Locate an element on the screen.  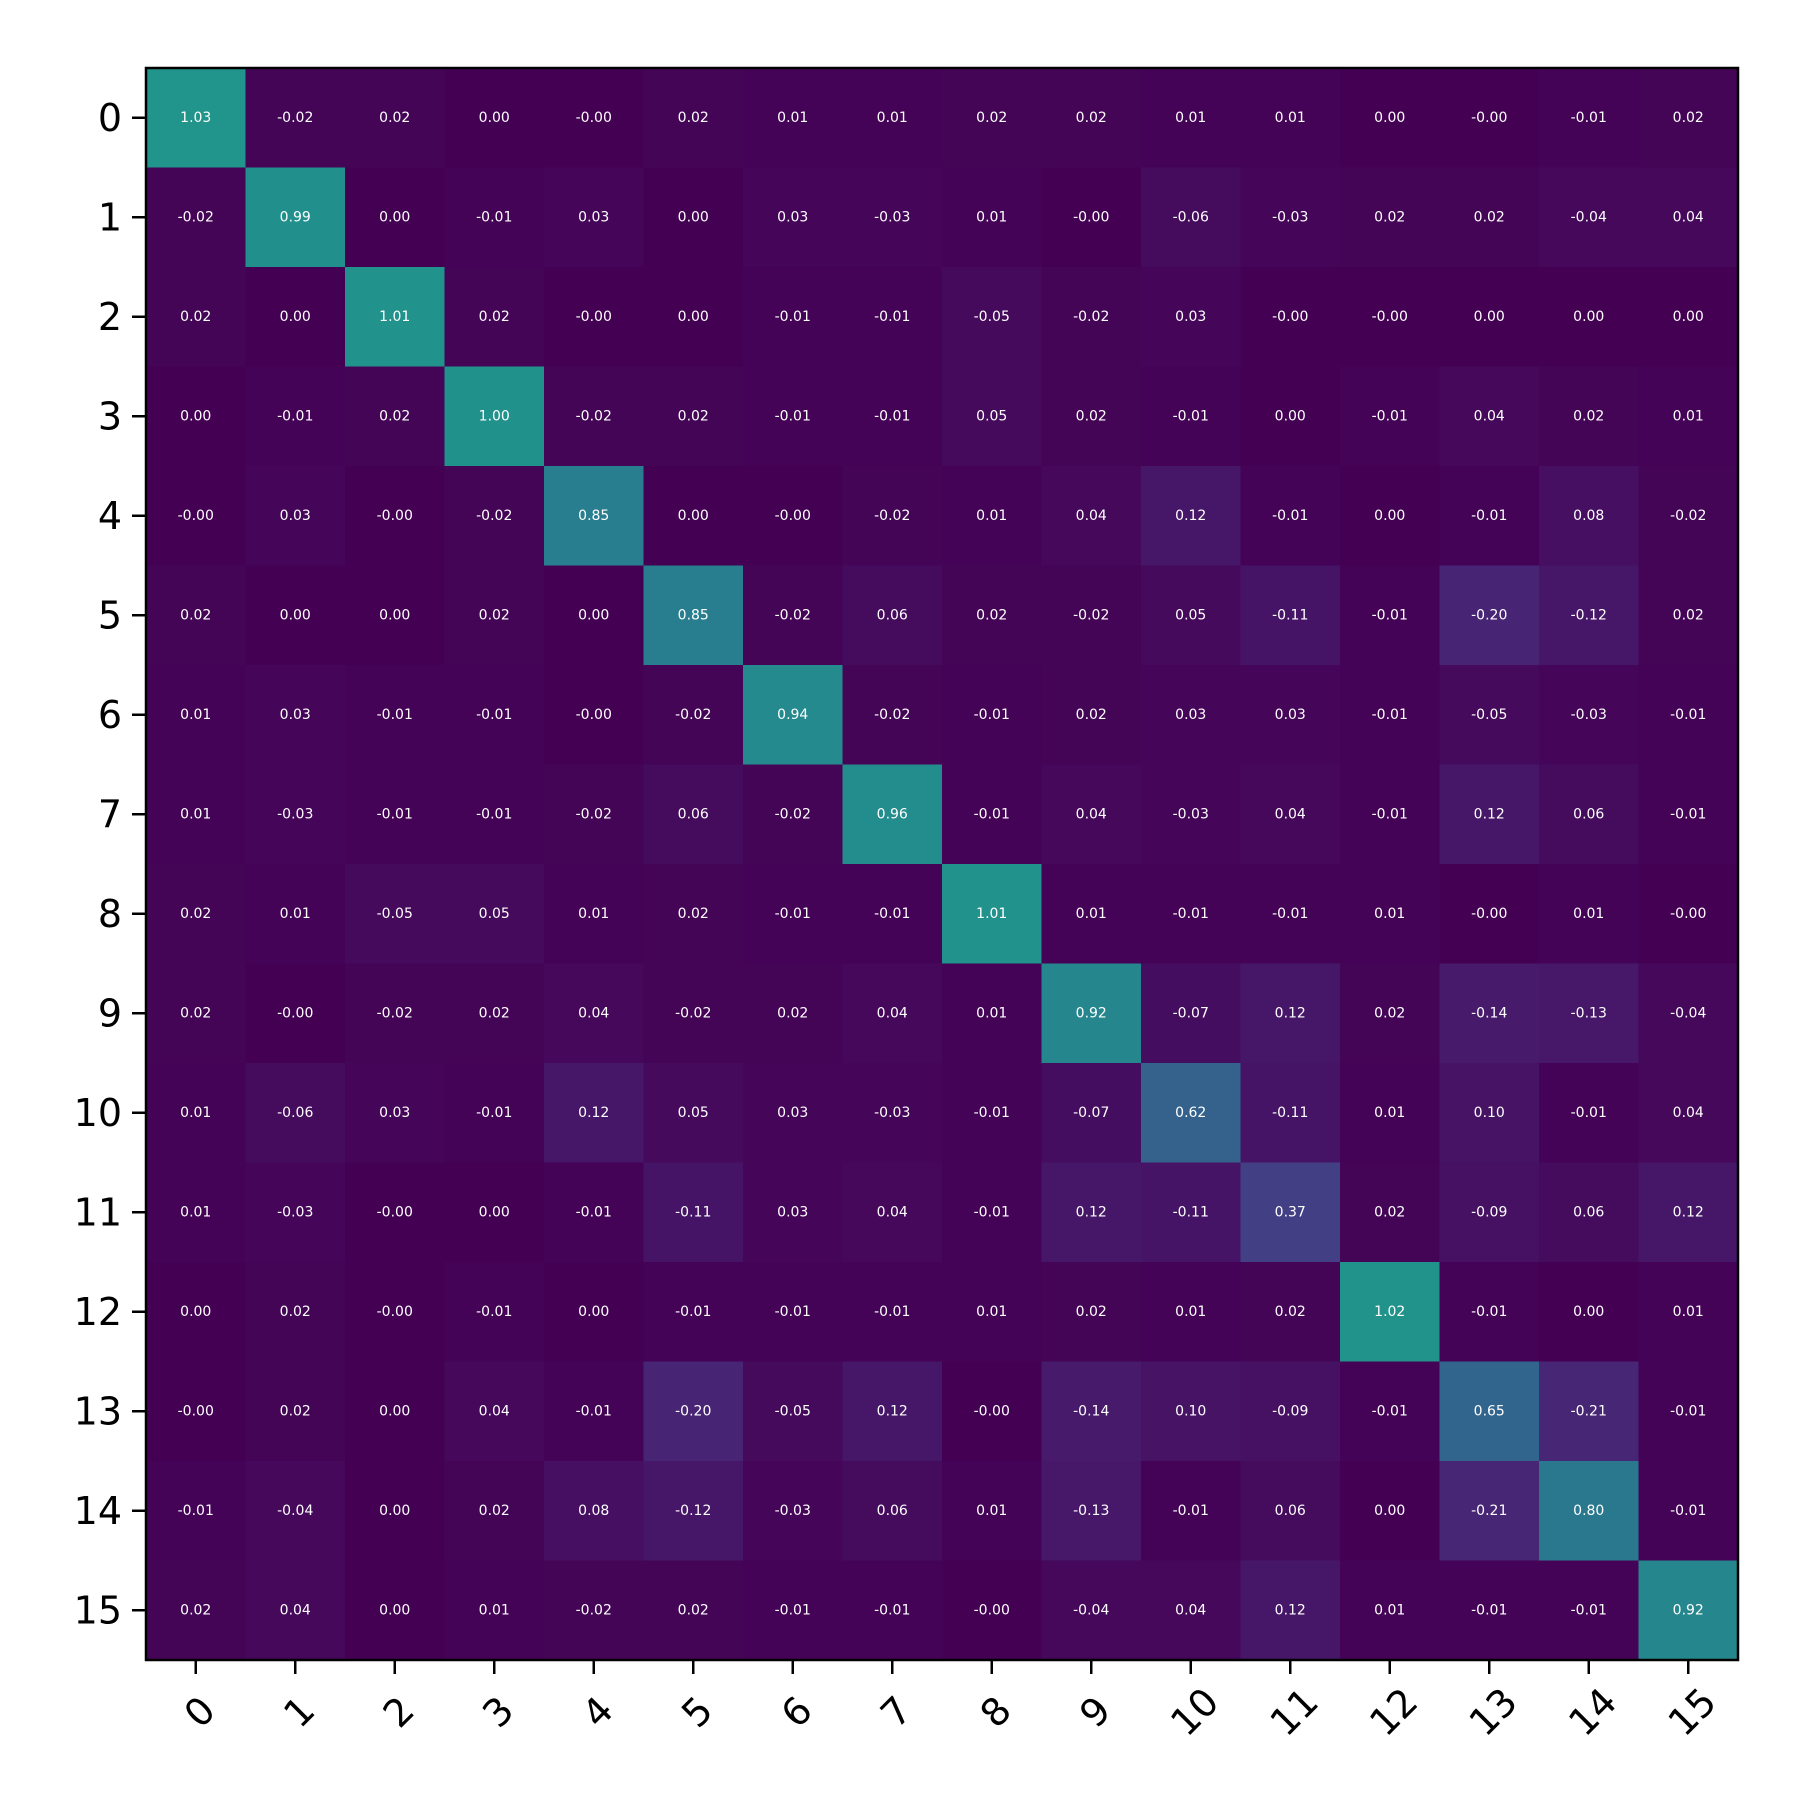
heatmap-cell-r11-c9 is located at coordinates (1091, 1212).